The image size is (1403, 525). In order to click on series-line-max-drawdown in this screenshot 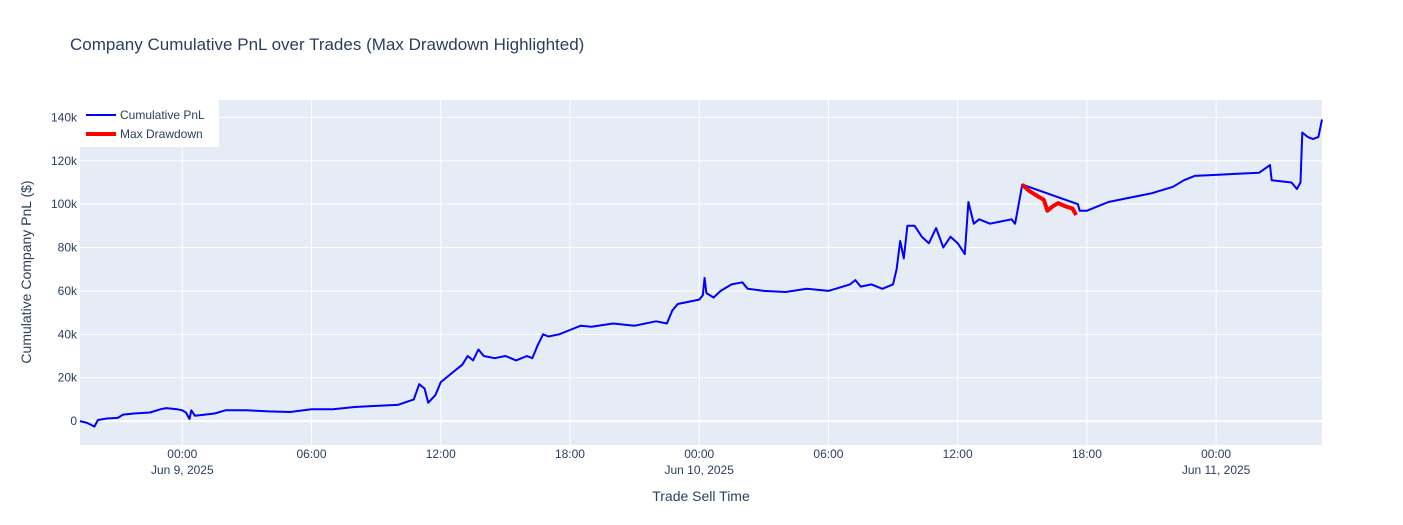, I will do `click(1049, 199)`.